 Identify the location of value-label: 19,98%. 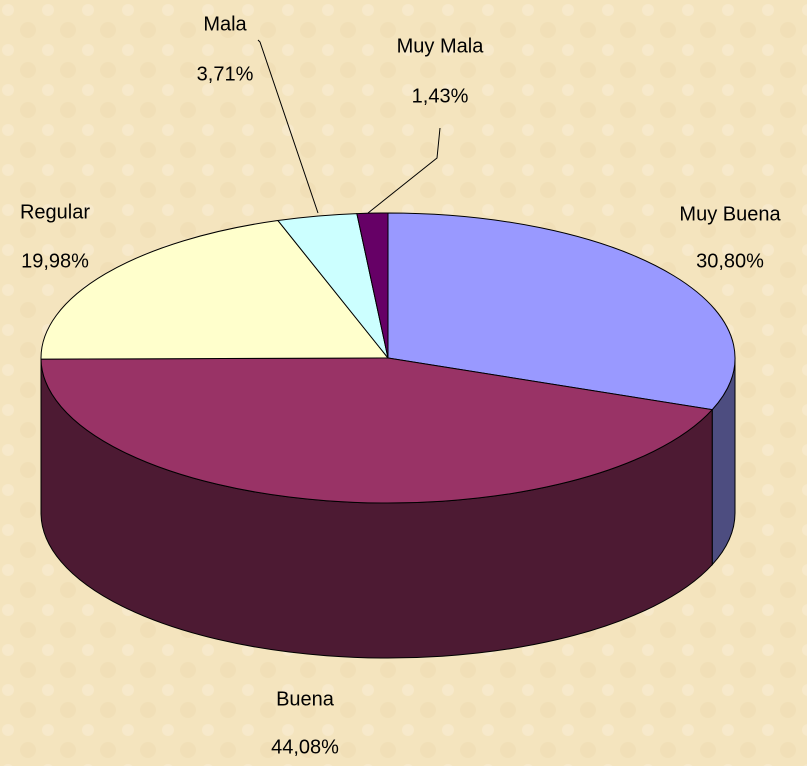
(55, 261).